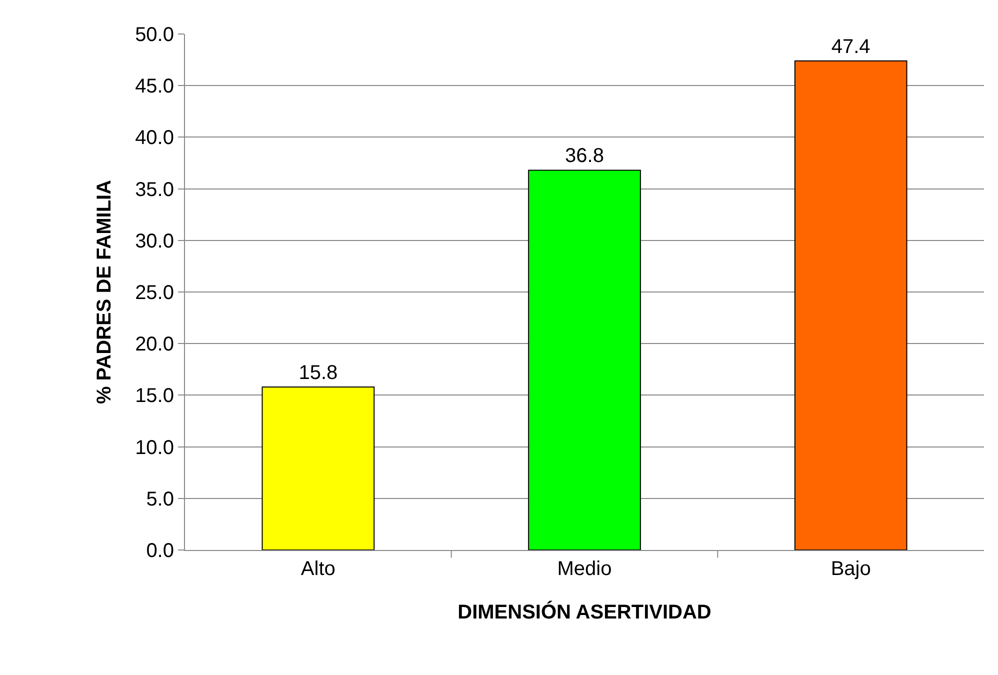 This screenshot has height=675, width=998. I want to click on y-tick-label: 30.0, so click(154, 241).